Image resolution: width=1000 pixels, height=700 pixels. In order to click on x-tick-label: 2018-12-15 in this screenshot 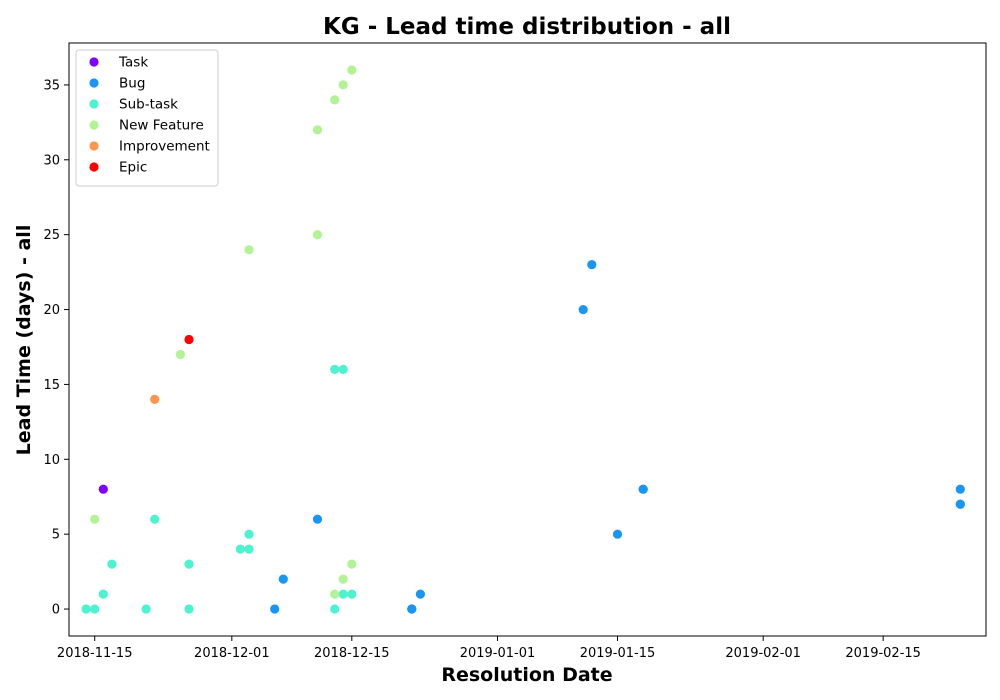, I will do `click(352, 653)`.